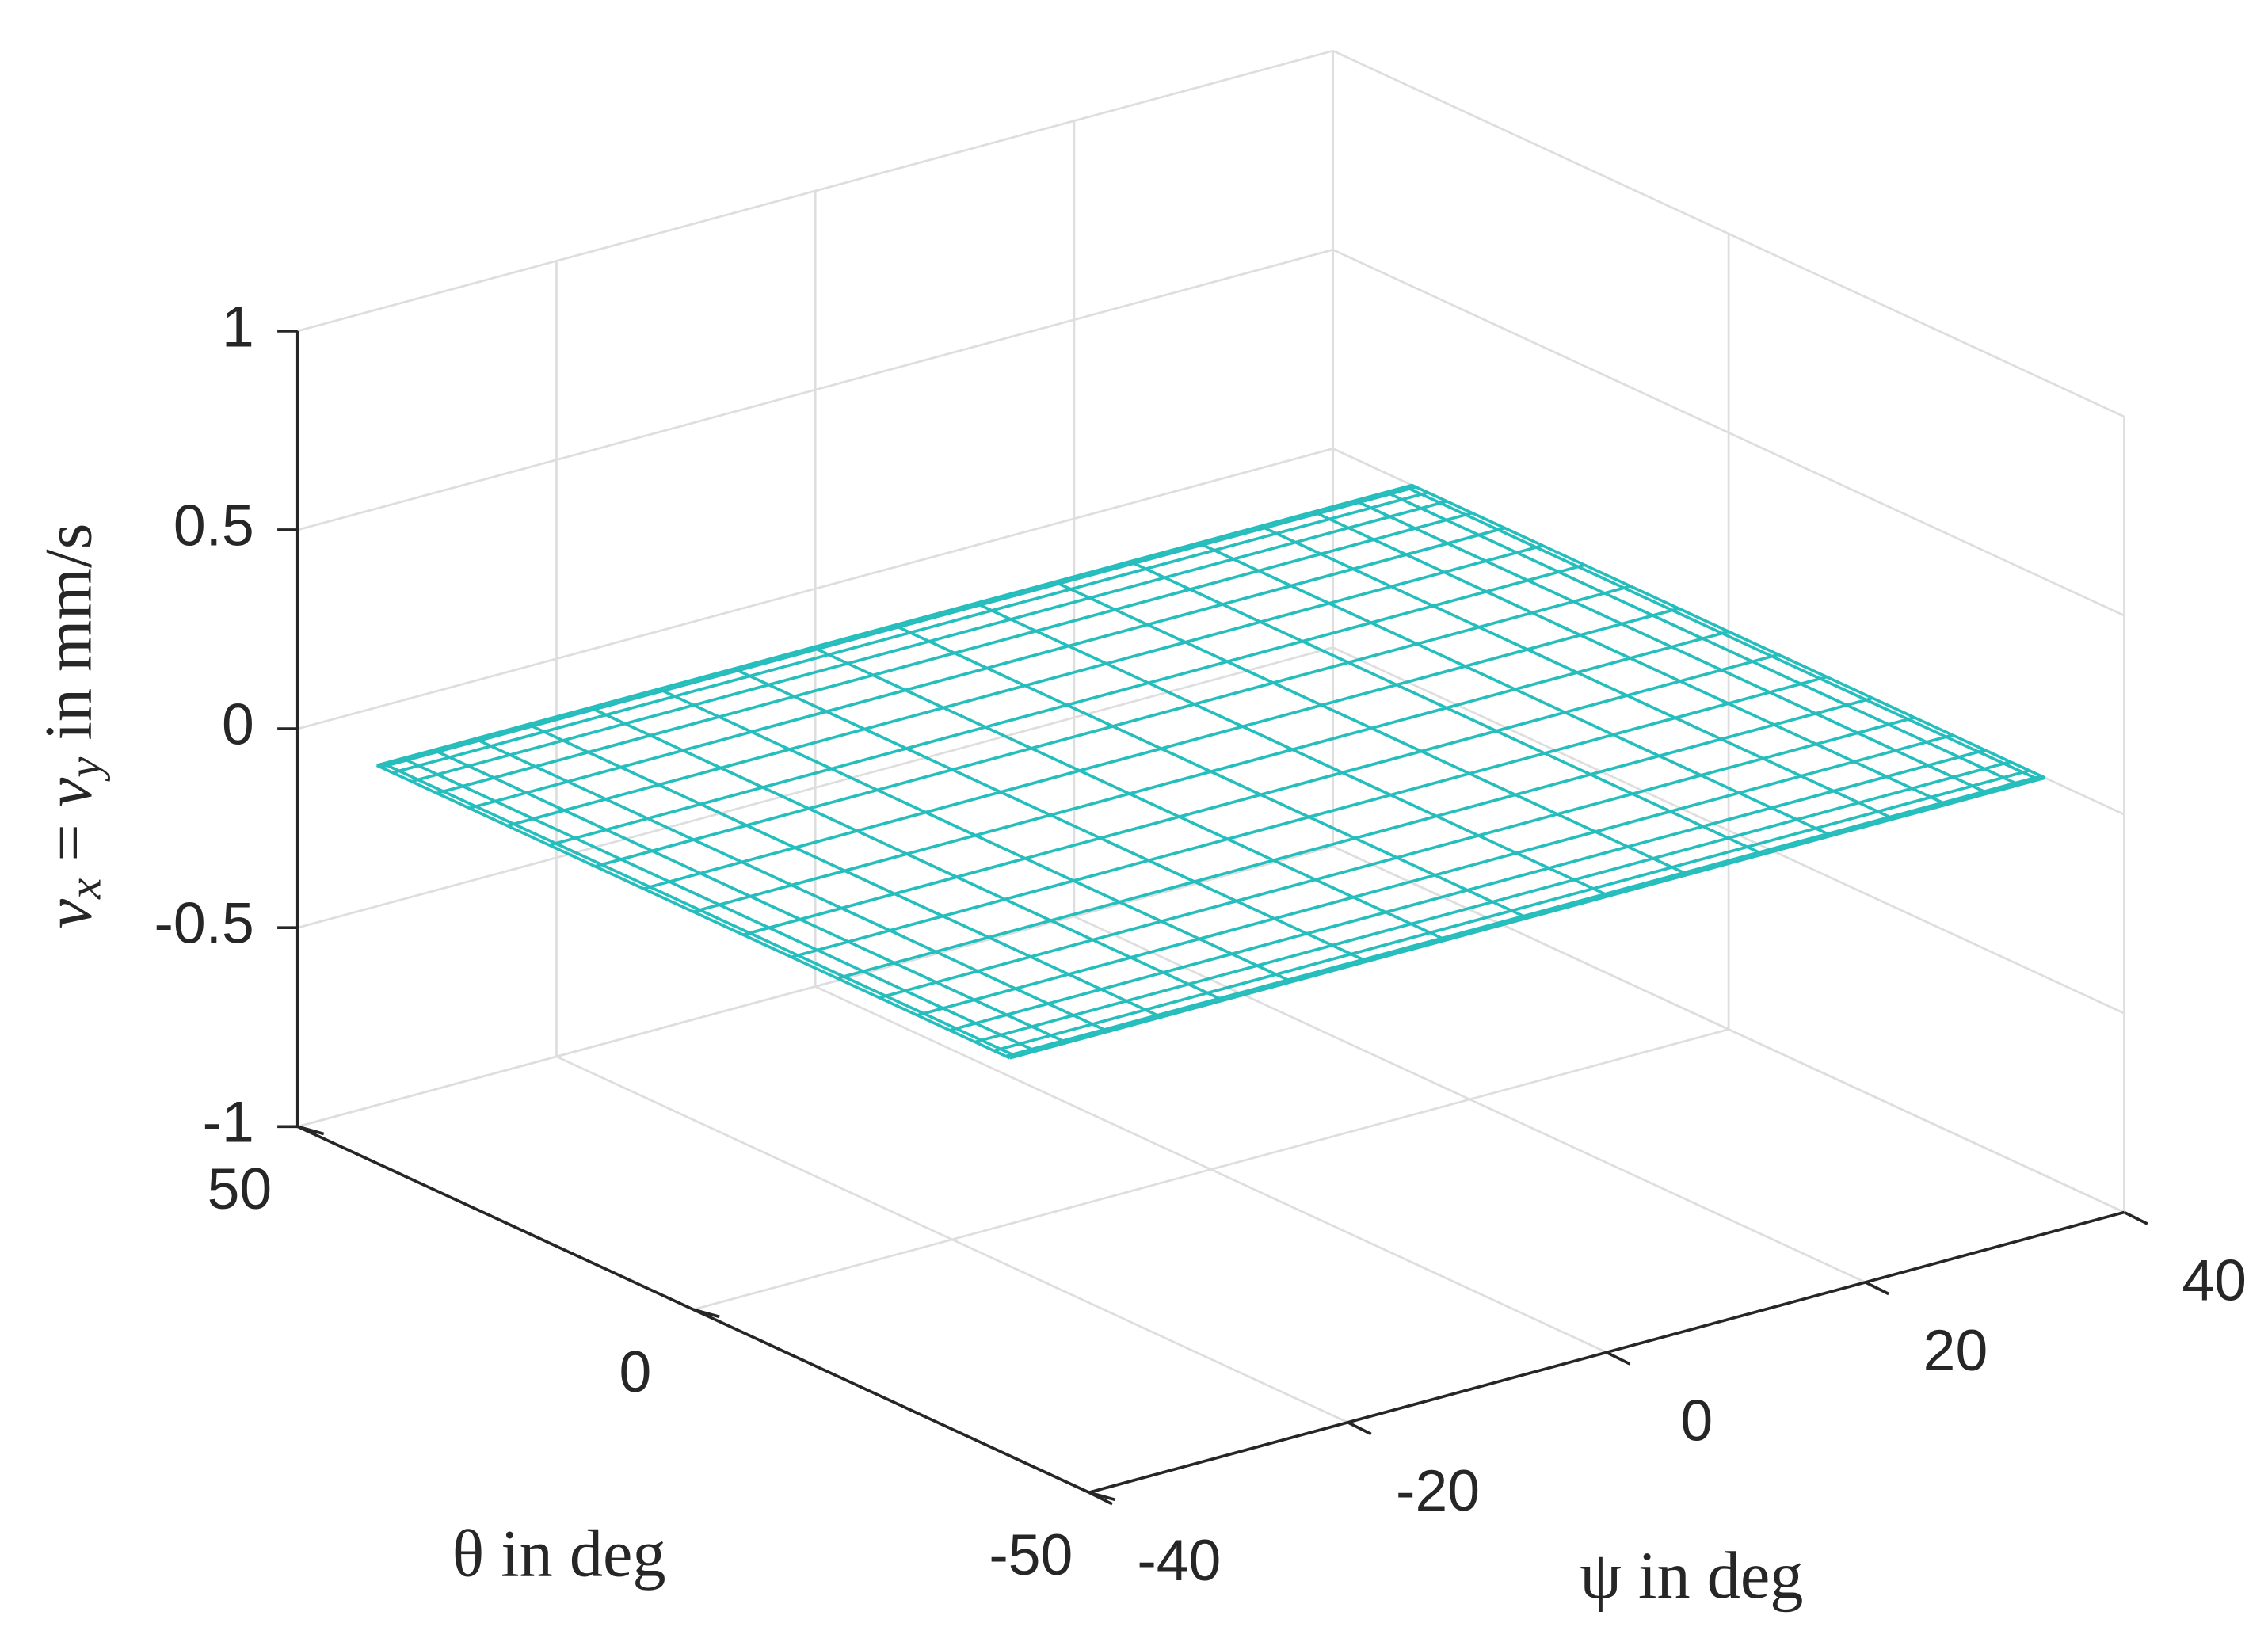 The height and width of the screenshot is (1642, 2268). What do you see at coordinates (559, 1554) in the screenshot?
I see `y-axis-label: θ in deg` at bounding box center [559, 1554].